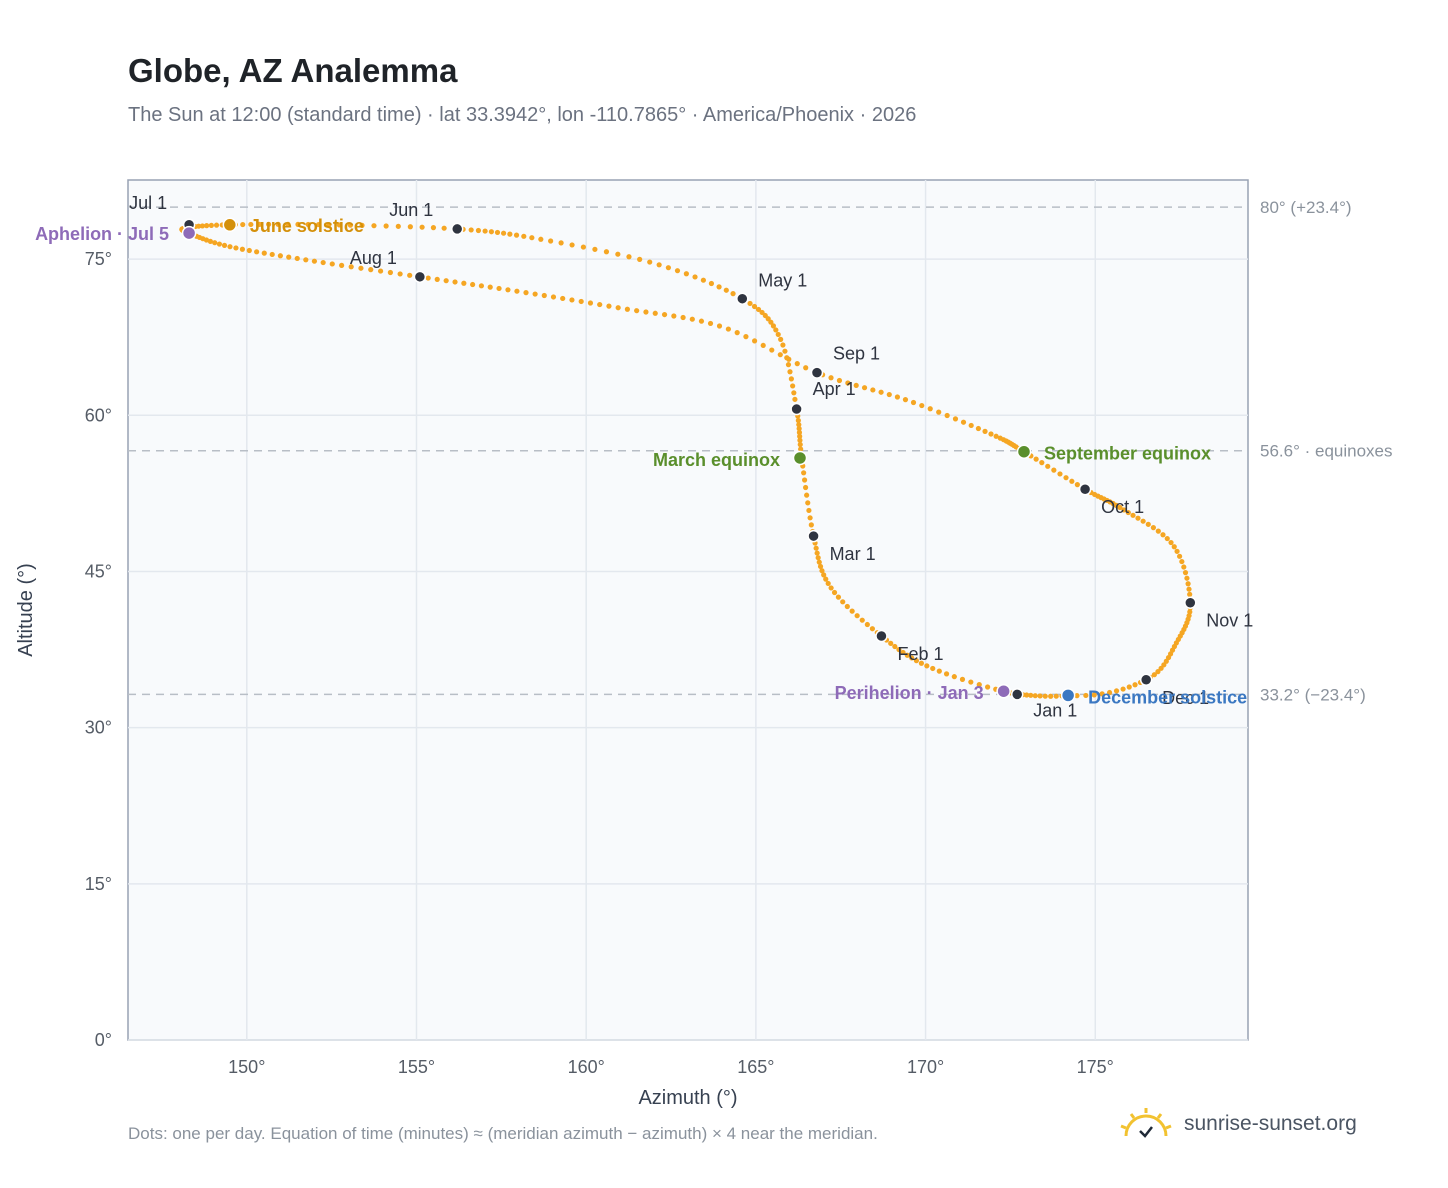  What do you see at coordinates (98, 415) in the screenshot?
I see `y-tick-label: 60°` at bounding box center [98, 415].